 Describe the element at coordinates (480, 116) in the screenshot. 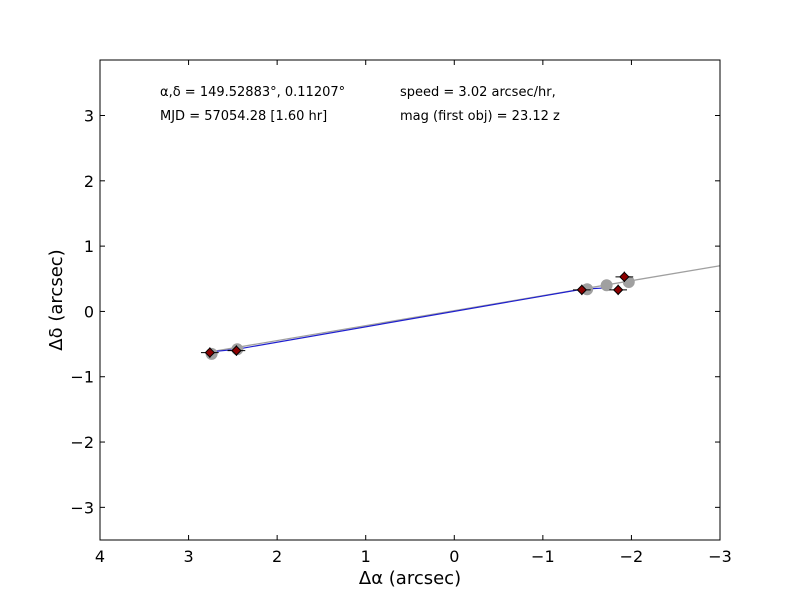

I see `annotation-mag: mag (first obj) = 23.12 z` at that location.